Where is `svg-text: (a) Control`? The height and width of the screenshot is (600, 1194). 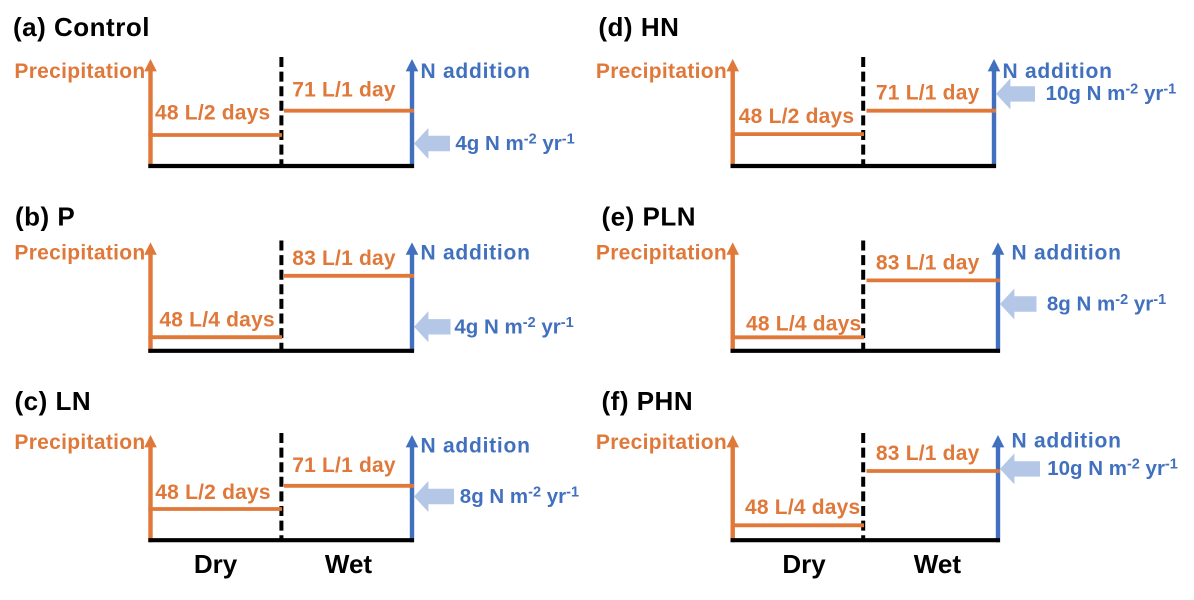
svg-text: (a) Control is located at coordinates (81, 27).